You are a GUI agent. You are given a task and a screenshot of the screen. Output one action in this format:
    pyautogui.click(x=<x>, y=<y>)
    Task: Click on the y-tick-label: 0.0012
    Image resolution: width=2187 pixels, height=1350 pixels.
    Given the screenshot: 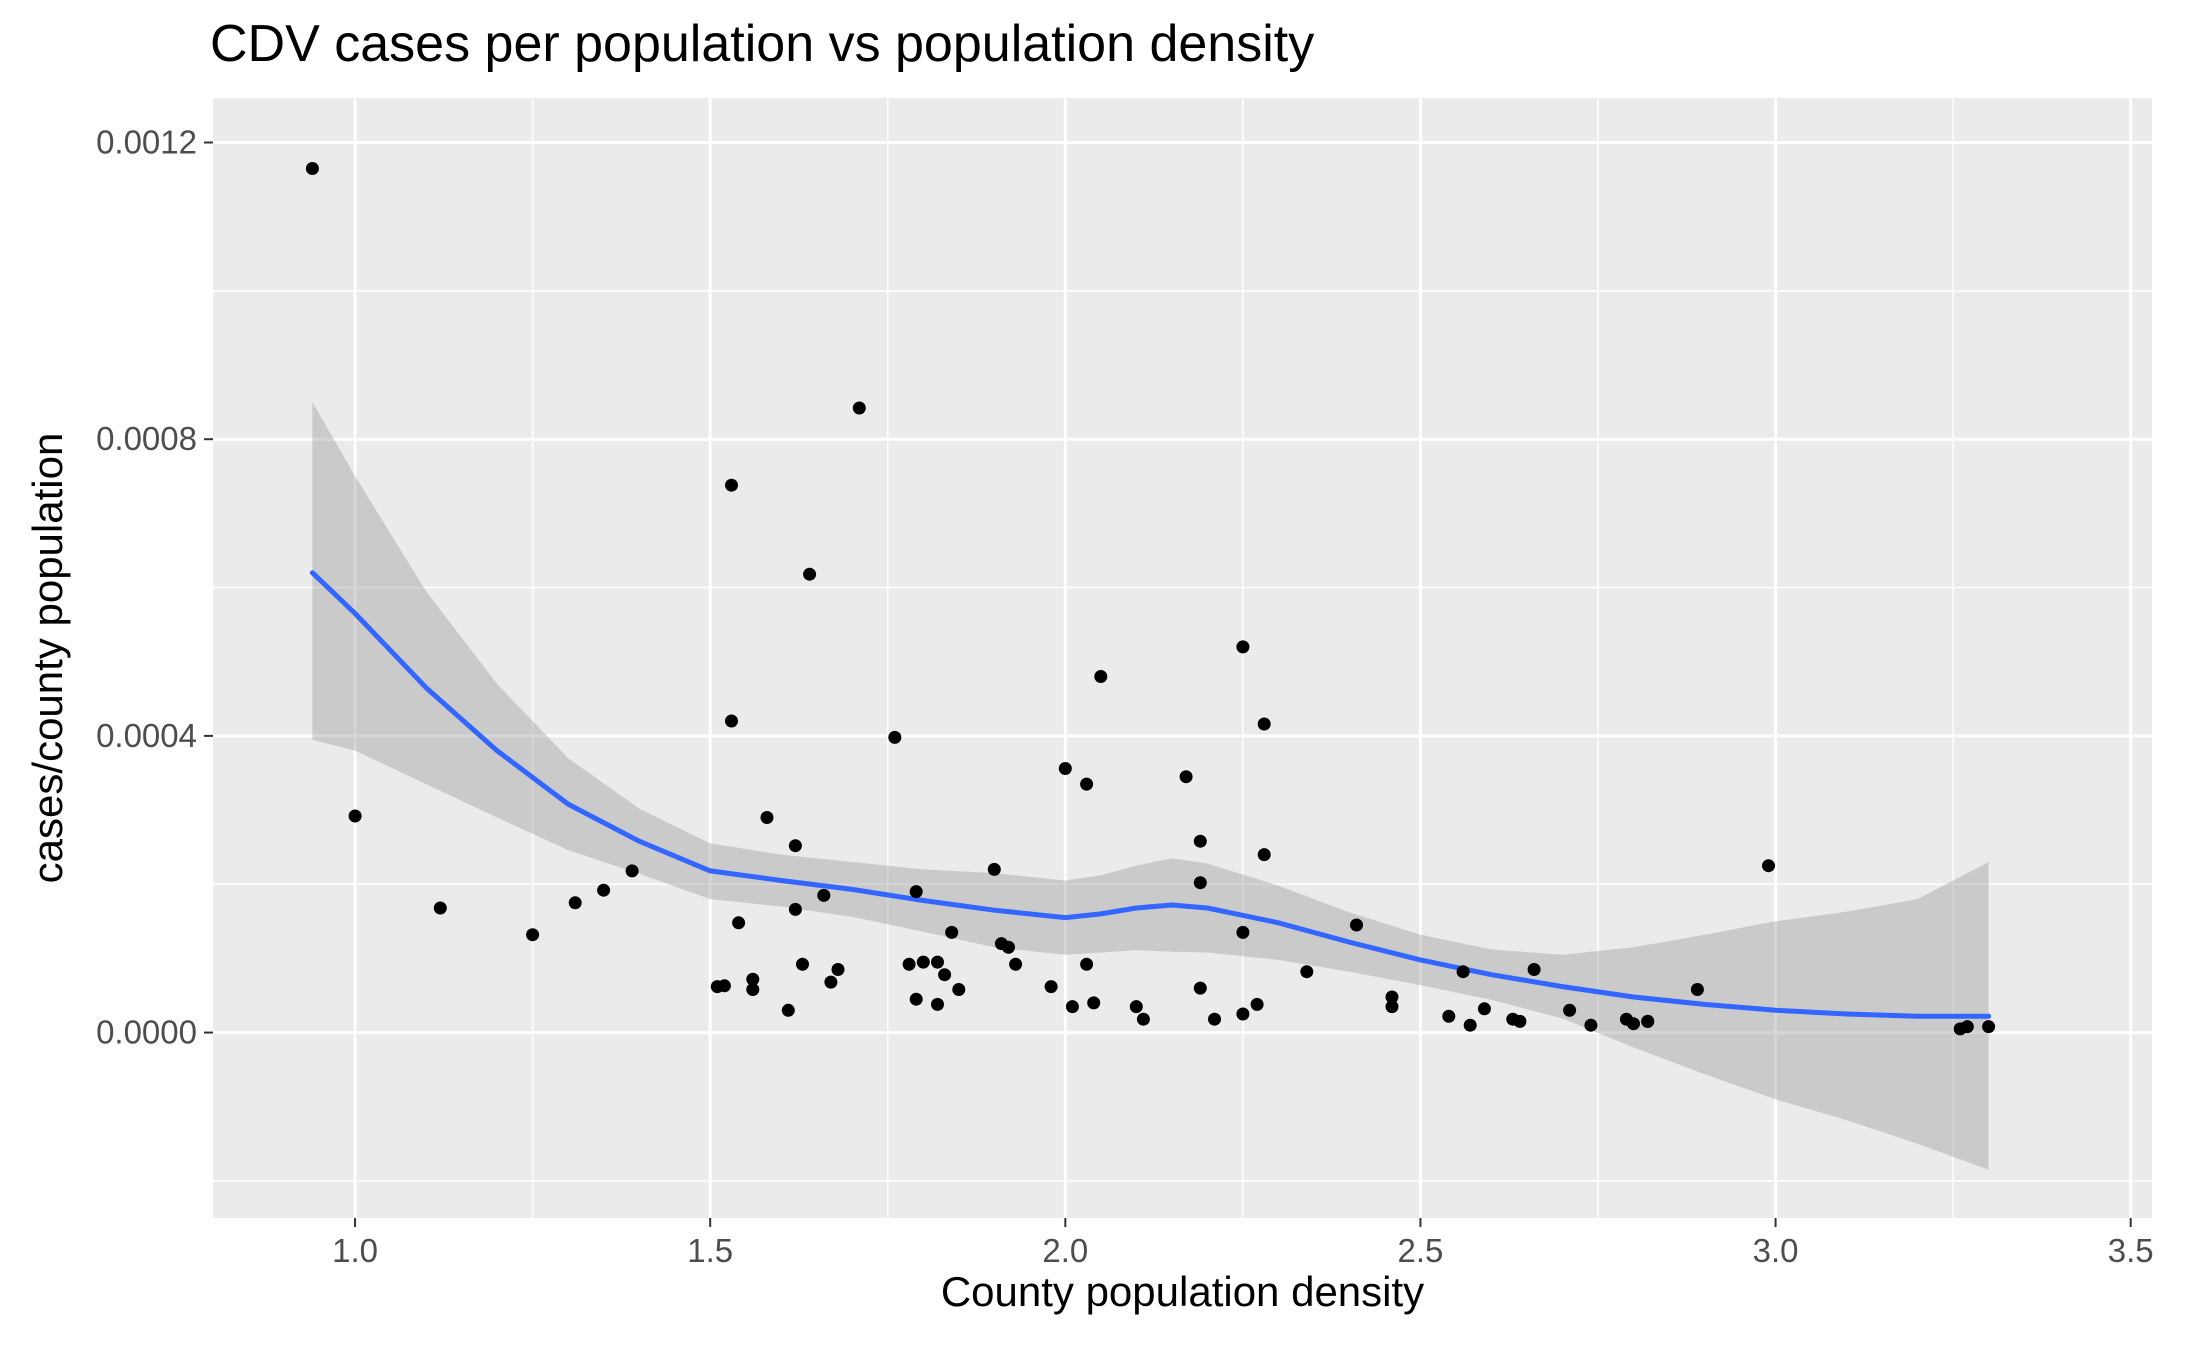 What is the action you would take?
    pyautogui.click(x=146, y=142)
    